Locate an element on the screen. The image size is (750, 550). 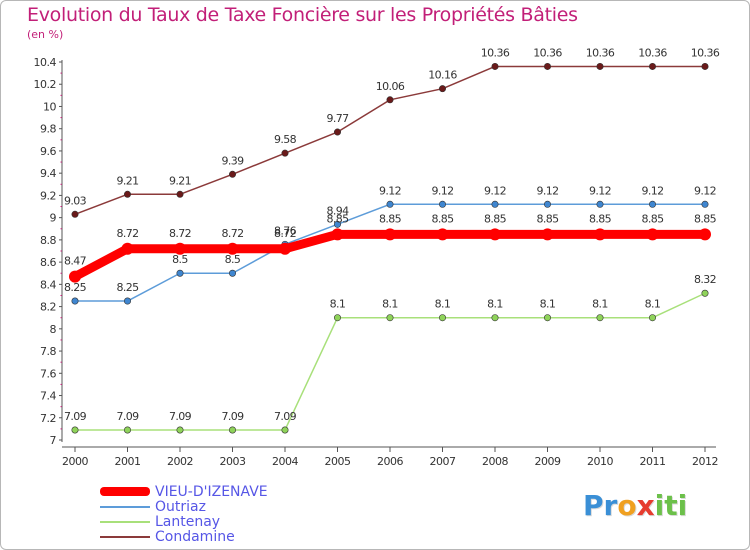
y-tick-label: 8.2 is located at coordinates (48, 307).